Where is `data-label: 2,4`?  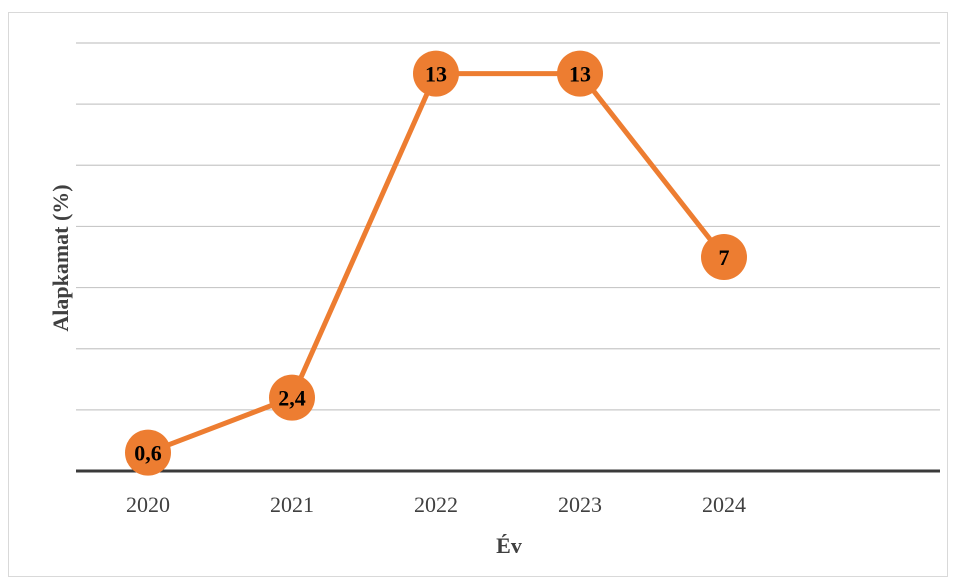 data-label: 2,4 is located at coordinates (292, 398).